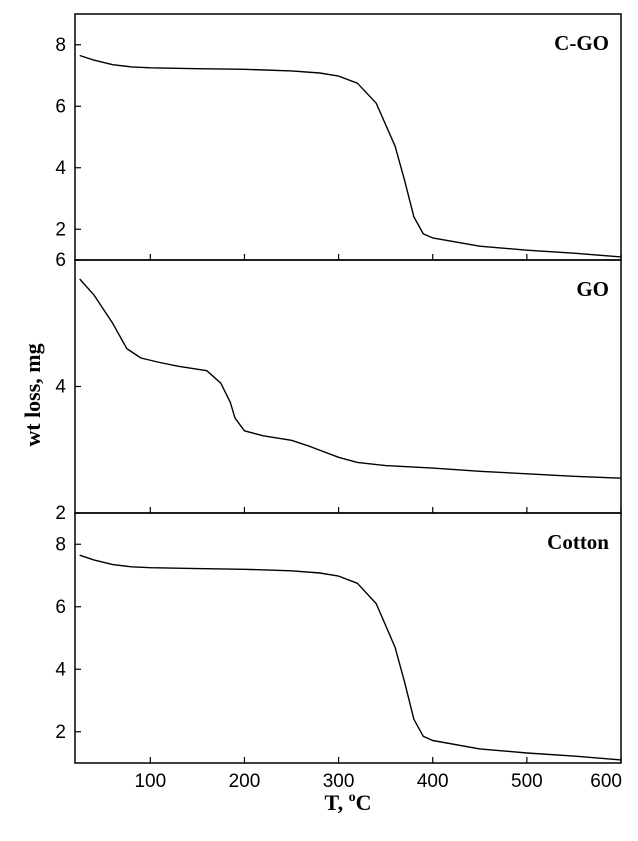 The image size is (638, 841). Describe the element at coordinates (433, 781) in the screenshot. I see `x-tick-label: 400` at that location.